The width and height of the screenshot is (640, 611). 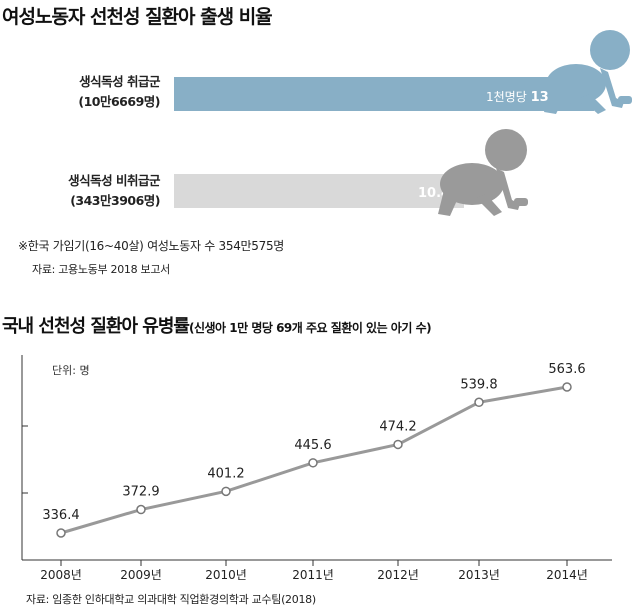 What do you see at coordinates (226, 491) in the screenshot?
I see `data-point-2010년` at bounding box center [226, 491].